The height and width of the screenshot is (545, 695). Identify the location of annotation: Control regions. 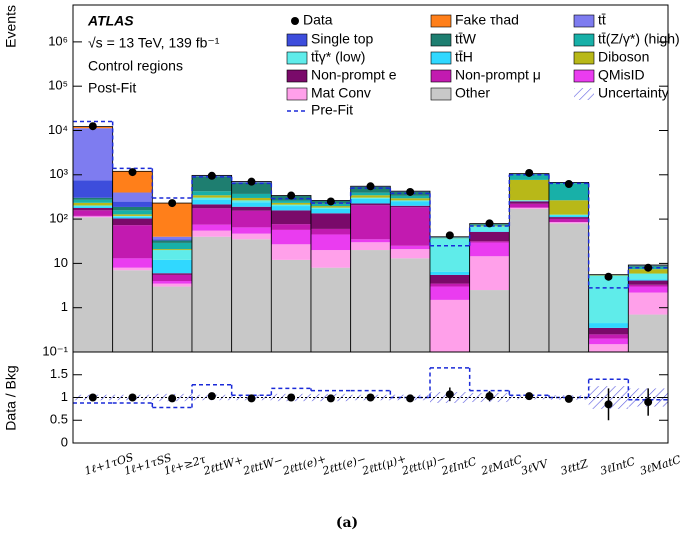
(135, 66).